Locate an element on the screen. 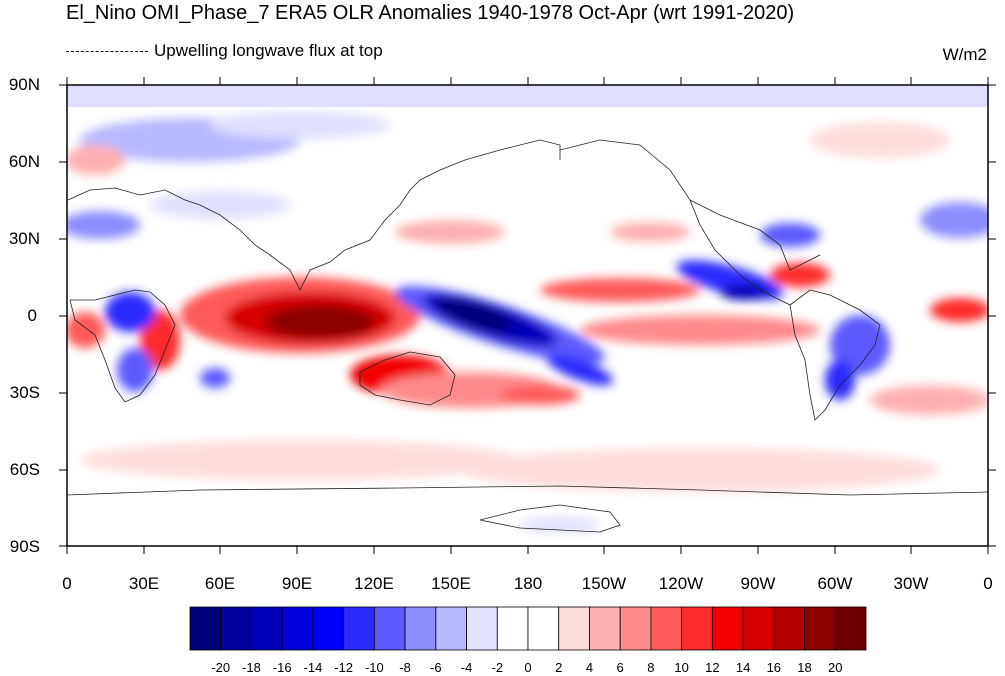 This screenshot has height=676, width=1005. colorbar-tick-label: 18 is located at coordinates (804, 667).